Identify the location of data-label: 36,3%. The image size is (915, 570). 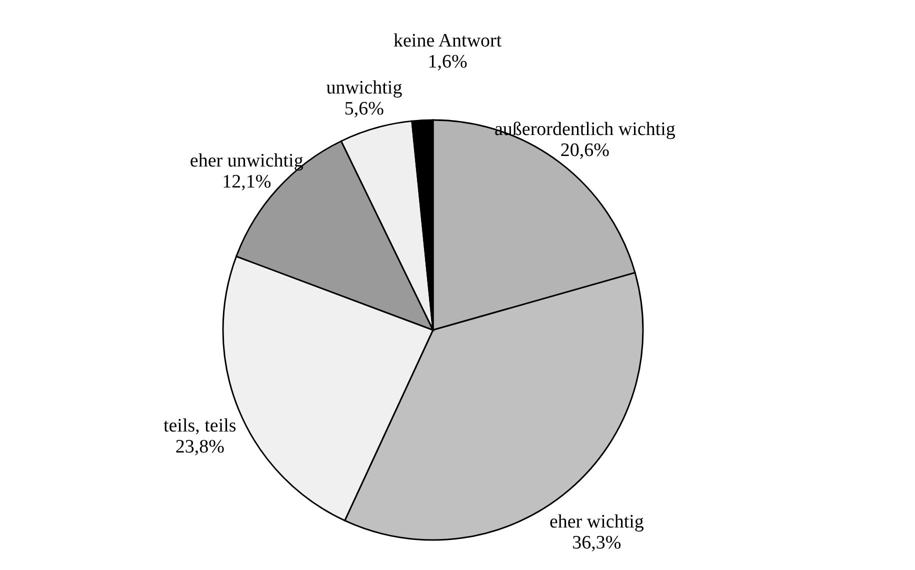
(597, 543).